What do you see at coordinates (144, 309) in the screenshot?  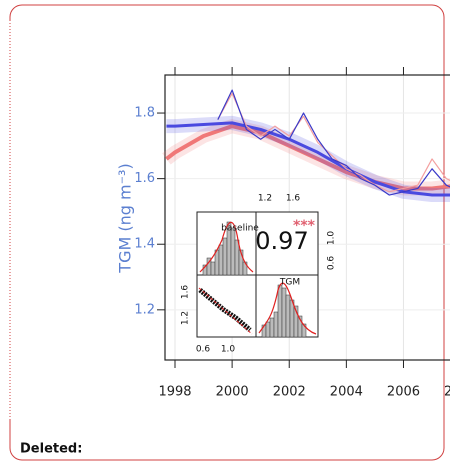 I see `y-tick-label: 1.2` at bounding box center [144, 309].